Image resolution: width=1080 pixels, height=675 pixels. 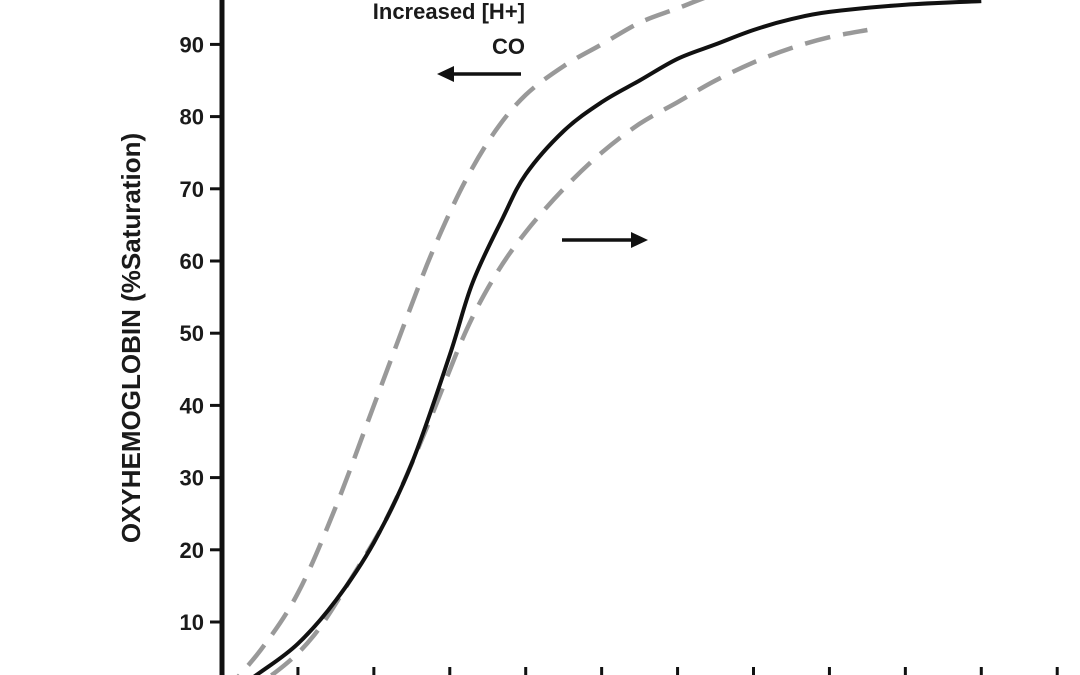 What do you see at coordinates (479, 74) in the screenshot?
I see `arrow-left-icon` at bounding box center [479, 74].